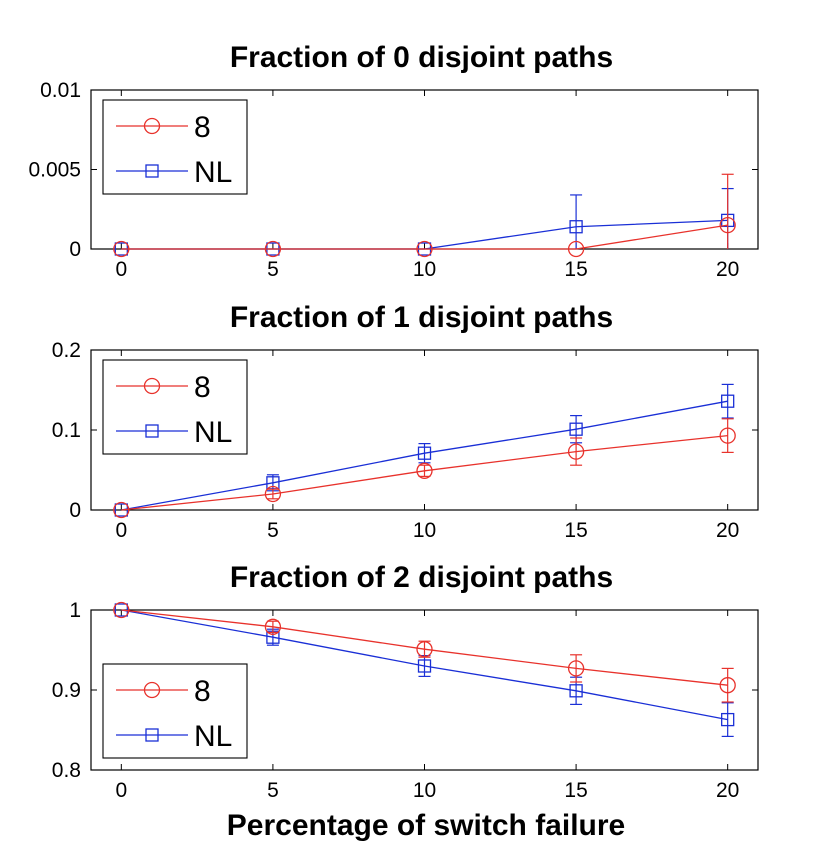  Describe the element at coordinates (424, 237) in the screenshot. I see `series-line` at that location.